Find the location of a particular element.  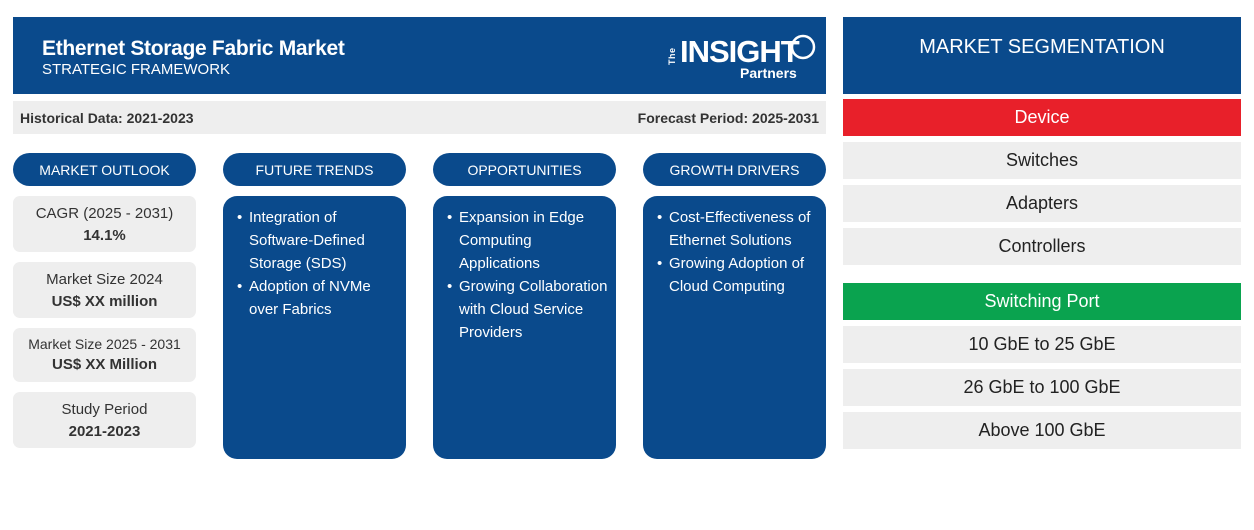

segment-item: Adapters is located at coordinates (1042, 203).